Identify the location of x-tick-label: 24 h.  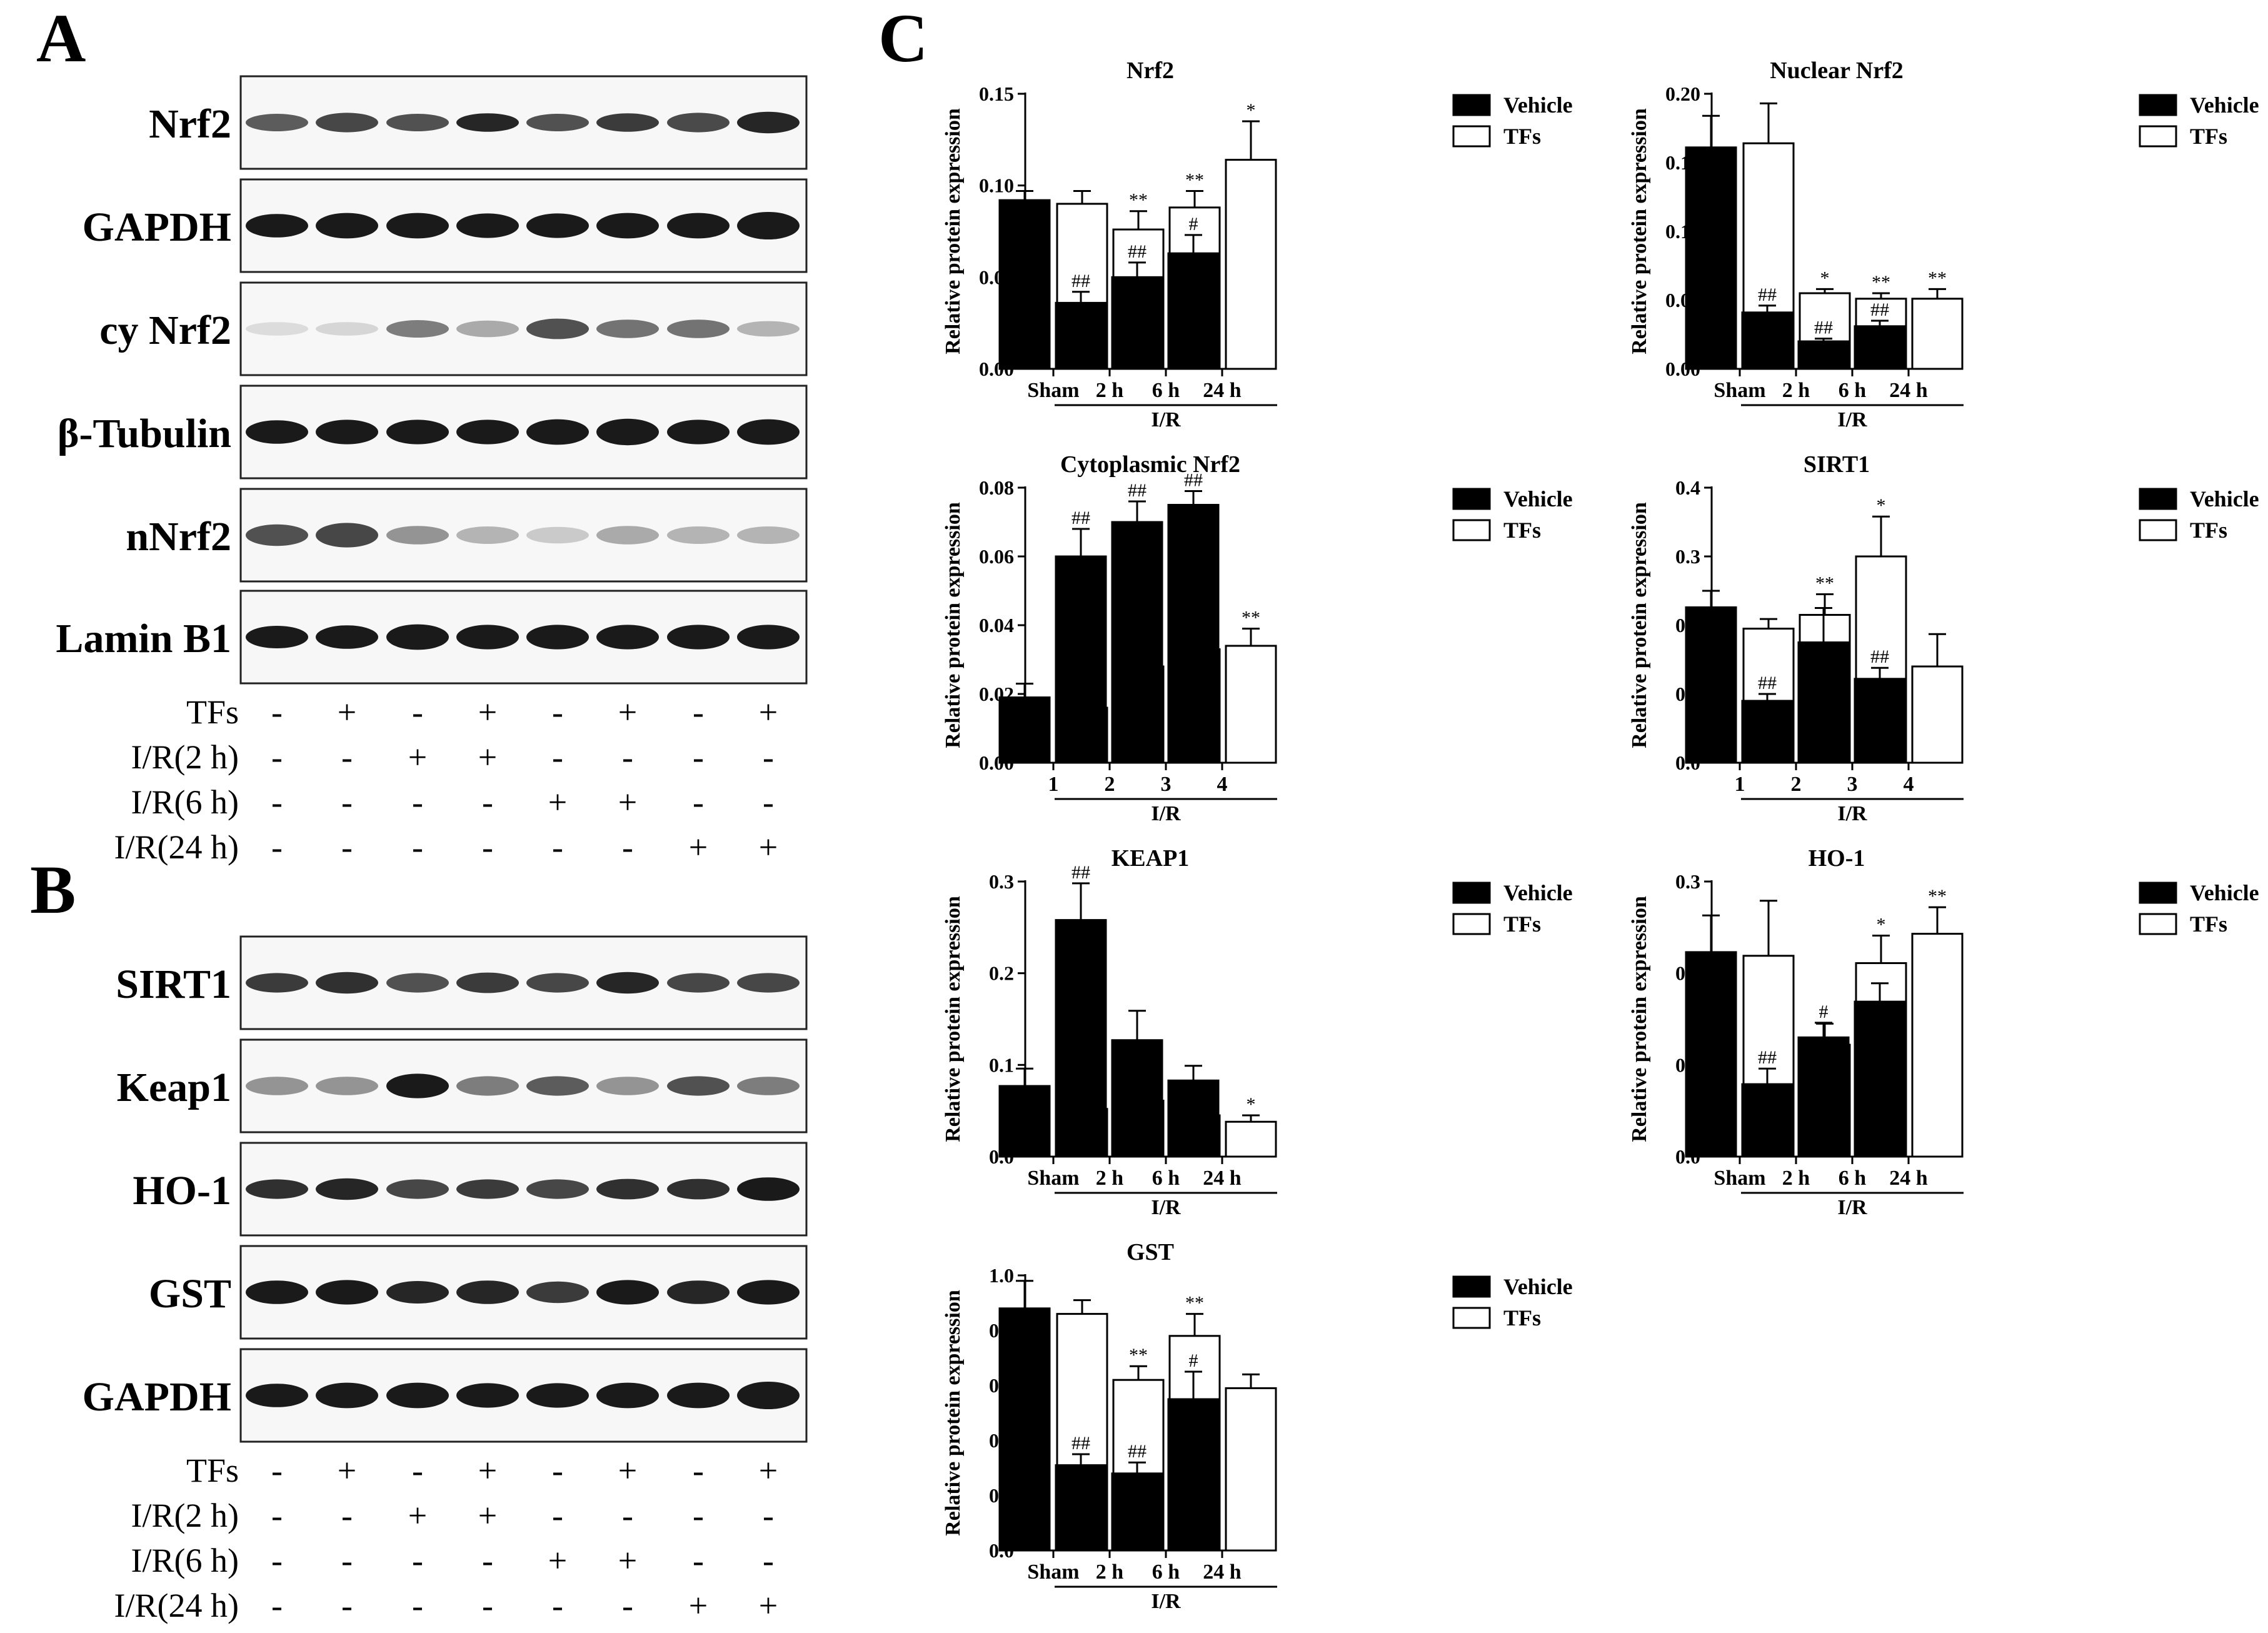
(1222, 1572).